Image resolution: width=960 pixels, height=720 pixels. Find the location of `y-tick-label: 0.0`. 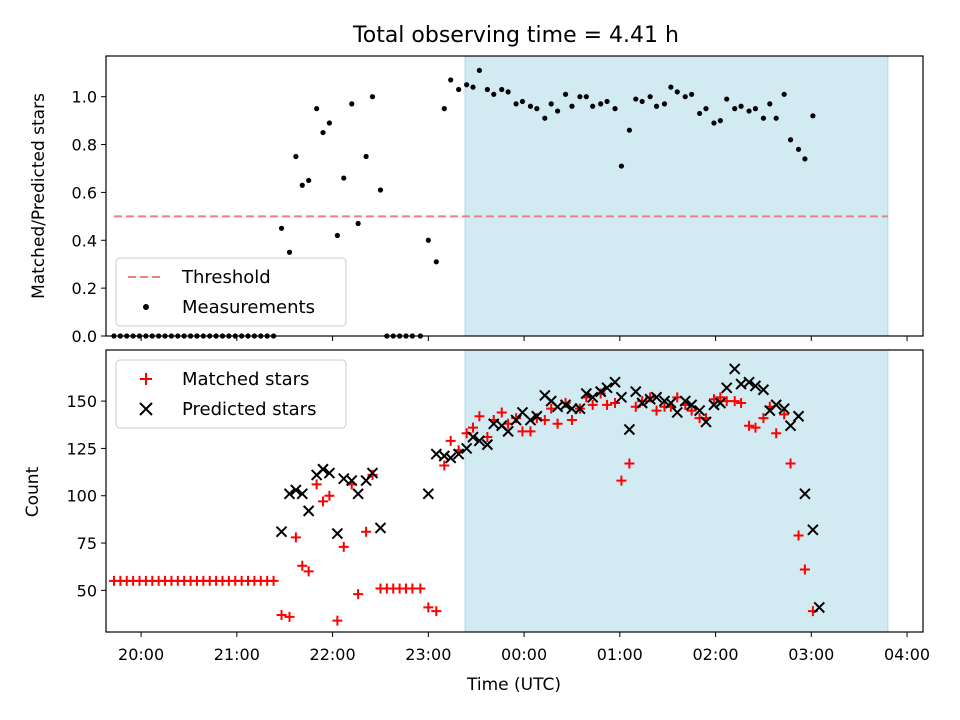

y-tick-label: 0.0 is located at coordinates (84, 336).